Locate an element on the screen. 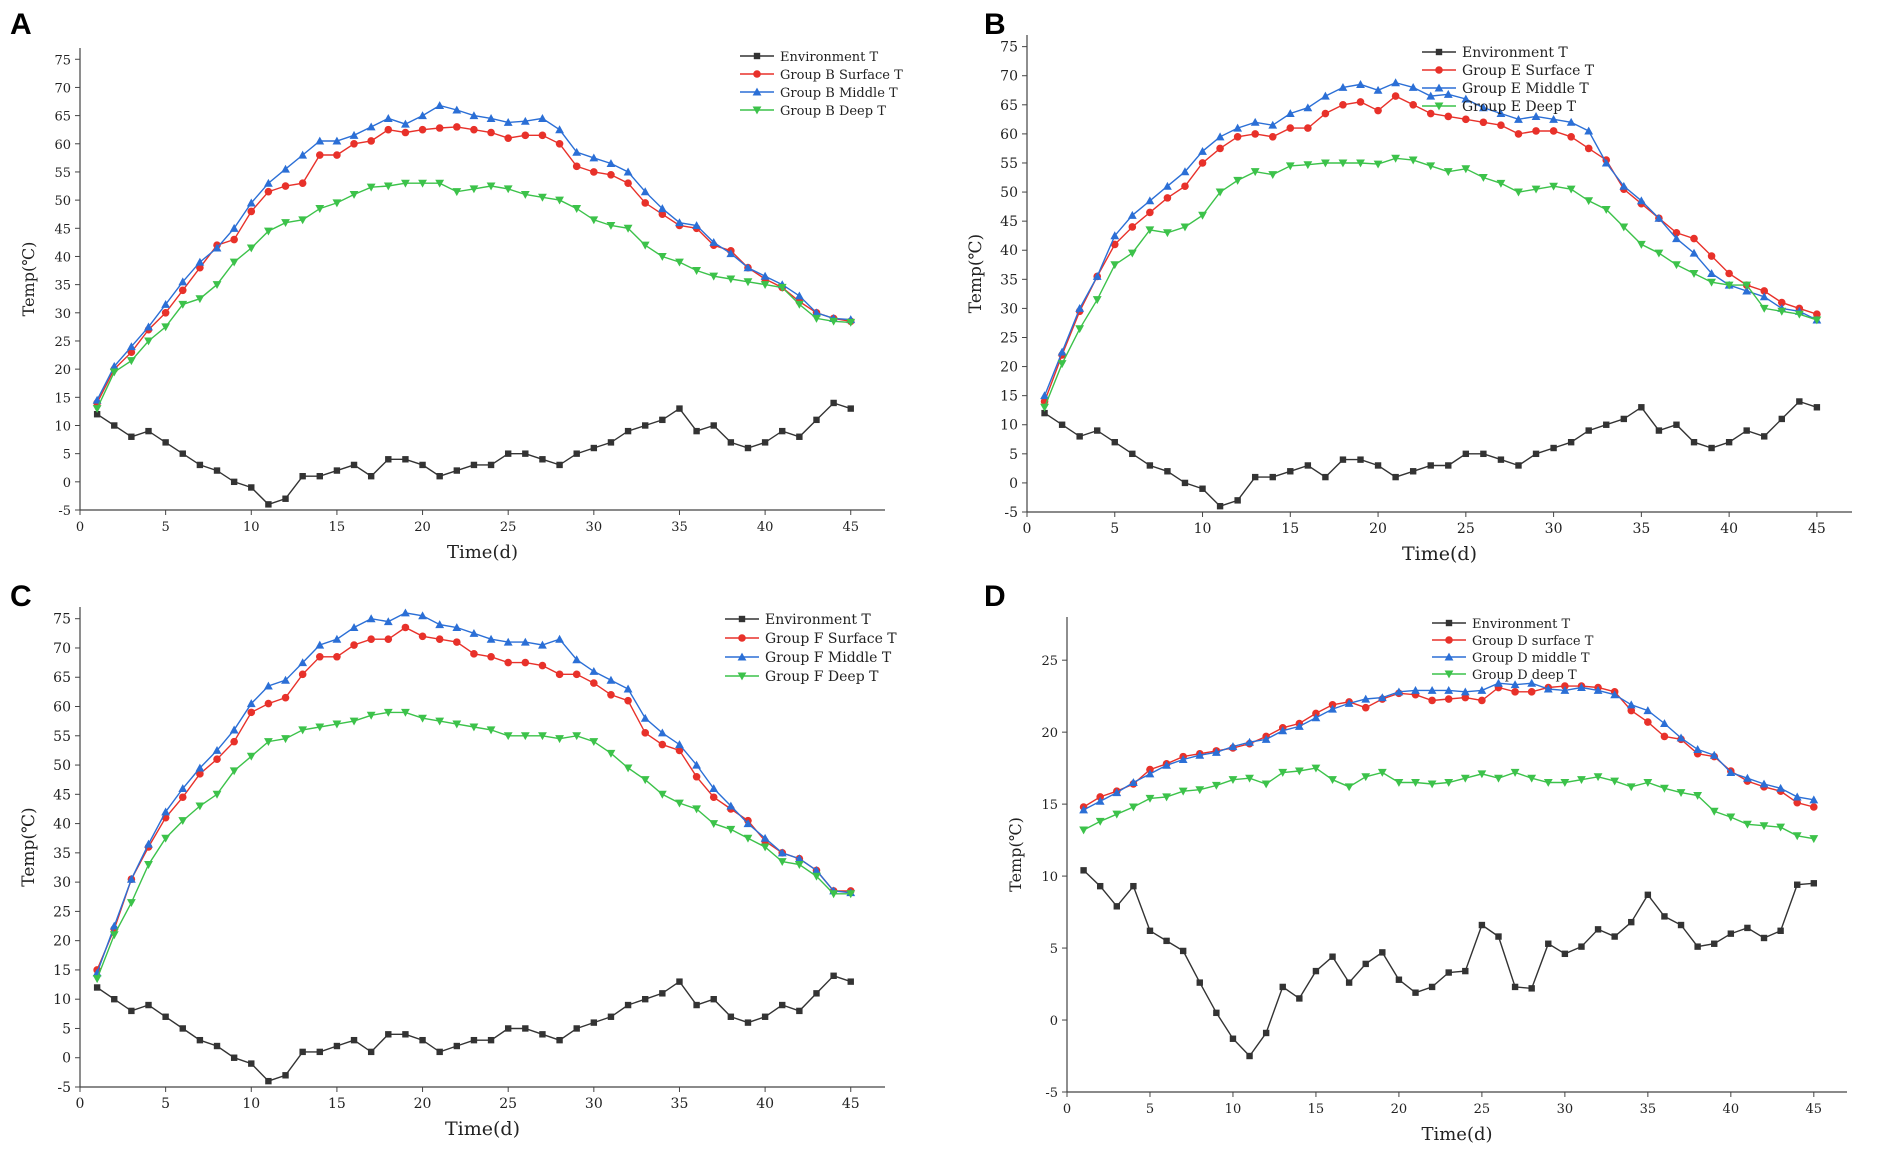 The width and height of the screenshot is (1904, 1150). y-tick-label: 70 is located at coordinates (62, 88).